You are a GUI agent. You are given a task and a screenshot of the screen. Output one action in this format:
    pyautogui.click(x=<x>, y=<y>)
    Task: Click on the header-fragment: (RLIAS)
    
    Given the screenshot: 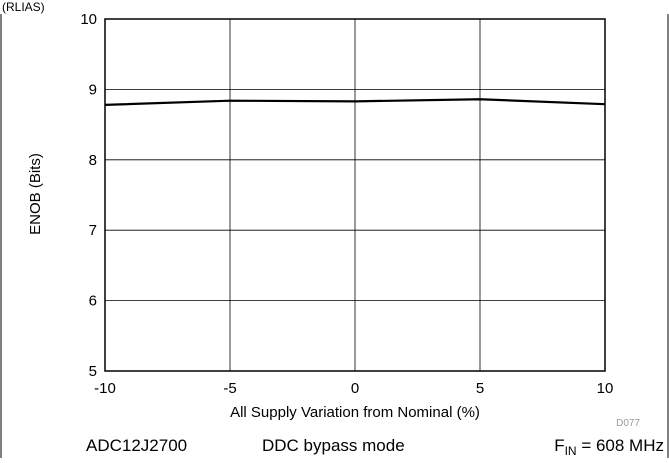 What is the action you would take?
    pyautogui.click(x=23, y=7)
    